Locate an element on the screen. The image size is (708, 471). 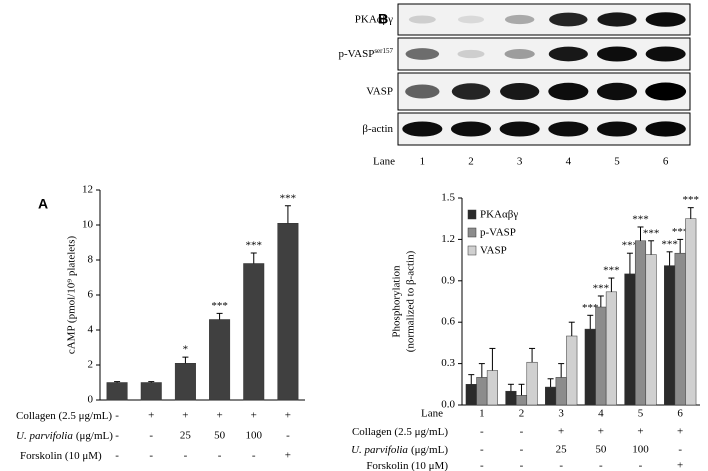
y-tick-label: 1.2 is located at coordinates (448, 239).